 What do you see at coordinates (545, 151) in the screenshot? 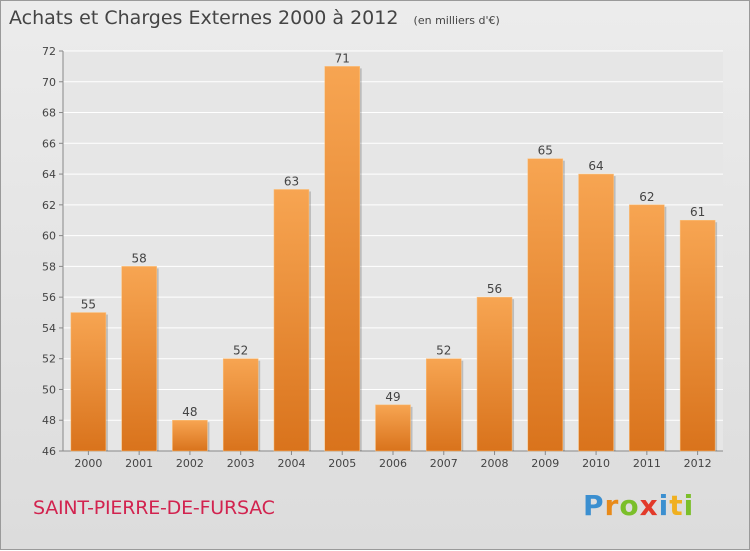
I see `bar-value-label: 65` at bounding box center [545, 151].